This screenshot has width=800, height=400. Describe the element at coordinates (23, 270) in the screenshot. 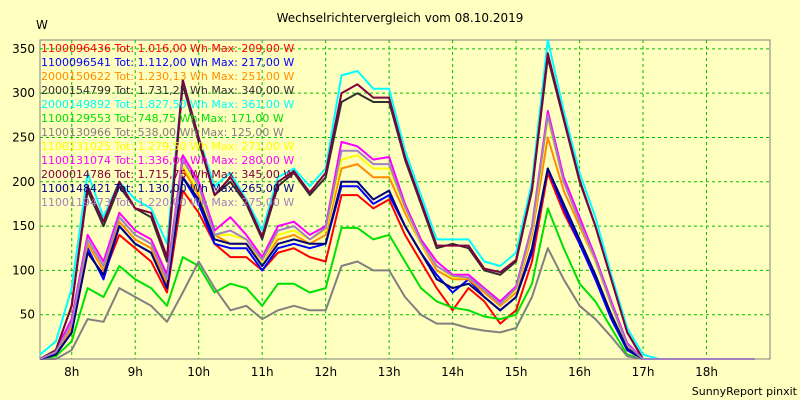

I see `y-tick-label: 100` at that location.